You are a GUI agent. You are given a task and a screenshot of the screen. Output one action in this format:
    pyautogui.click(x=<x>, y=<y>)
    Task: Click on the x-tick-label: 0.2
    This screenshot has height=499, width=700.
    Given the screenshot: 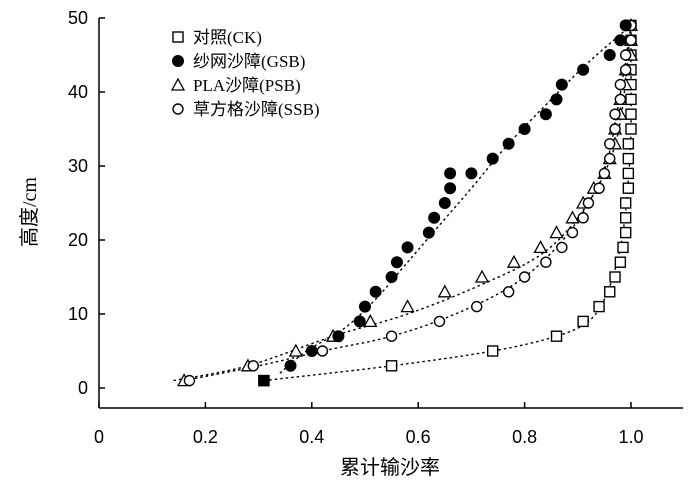 What is the action you would take?
    pyautogui.click(x=205, y=437)
    